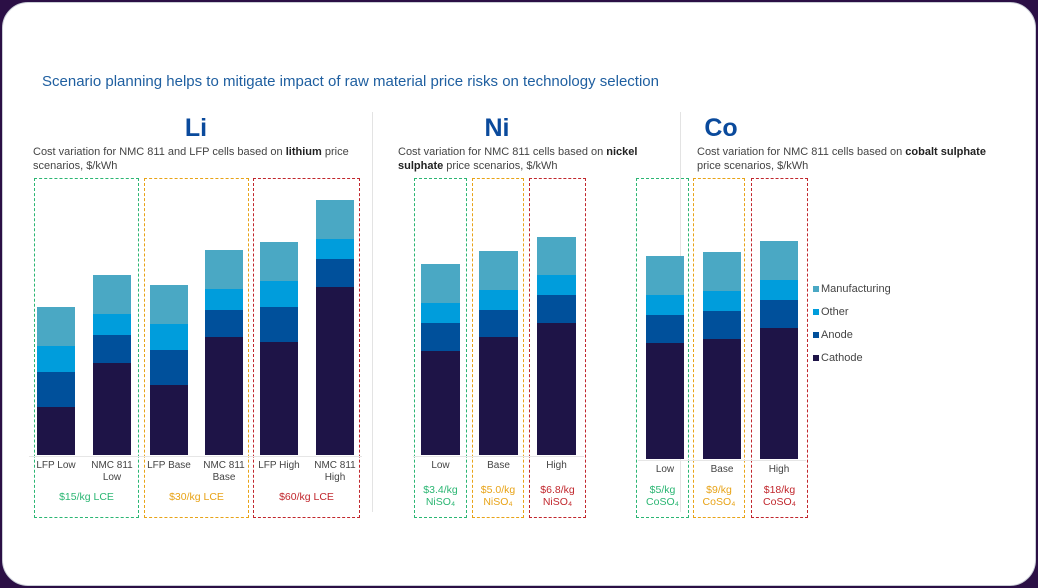 Image resolution: width=1038 pixels, height=588 pixels. I want to click on legend-item: Other, so click(831, 312).